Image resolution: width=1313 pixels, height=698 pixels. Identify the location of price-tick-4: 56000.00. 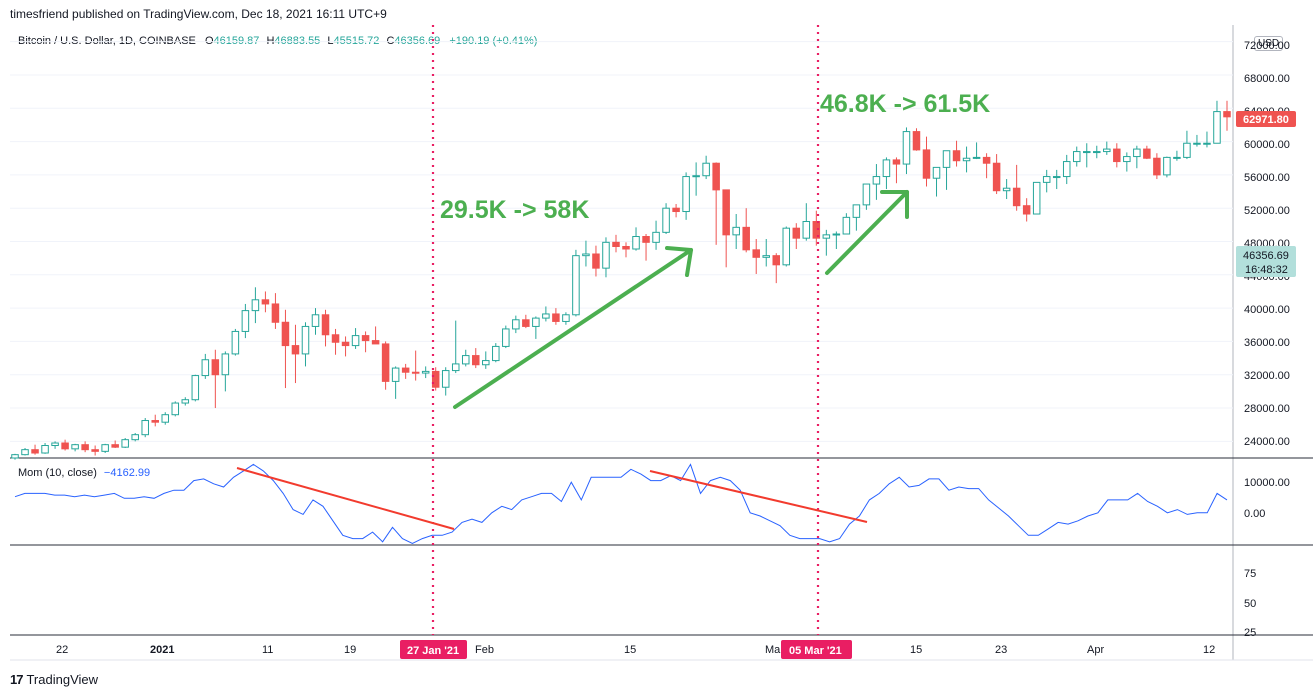
(1267, 178).